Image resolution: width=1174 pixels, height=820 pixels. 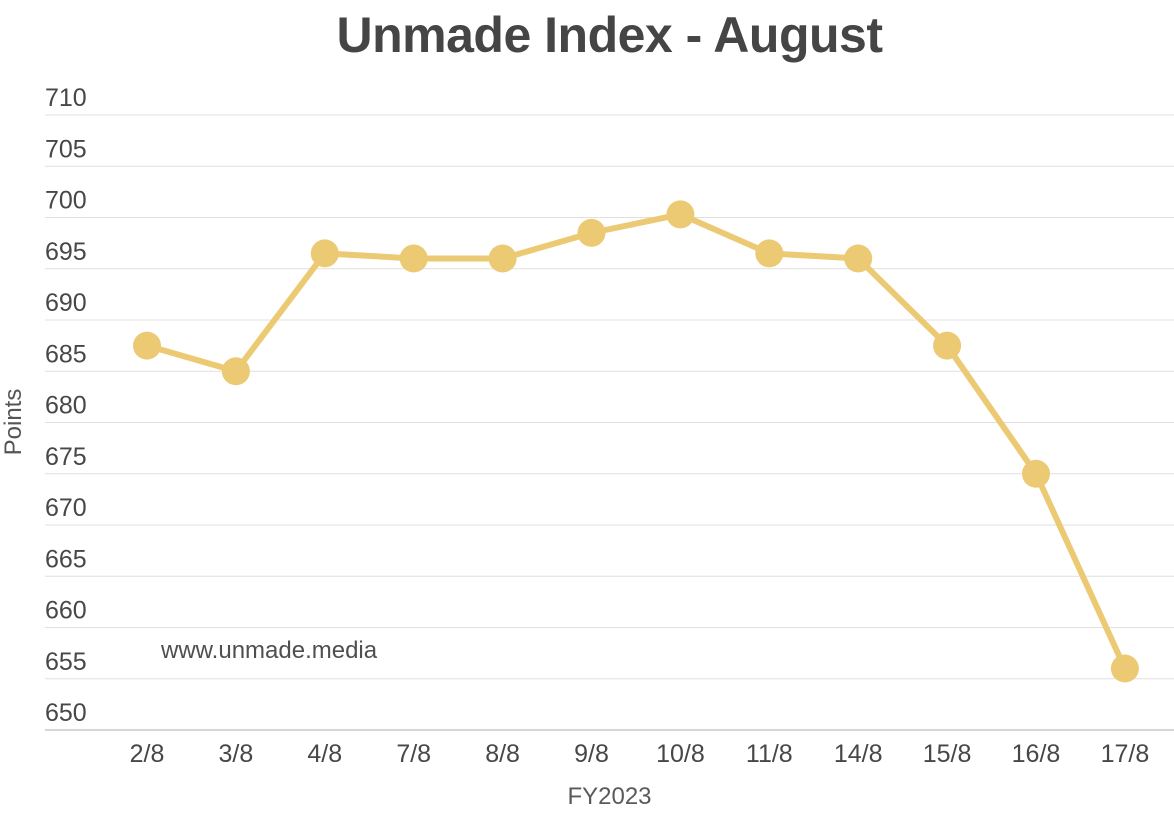 I want to click on x-tick-label: 3/8, so click(x=236, y=754).